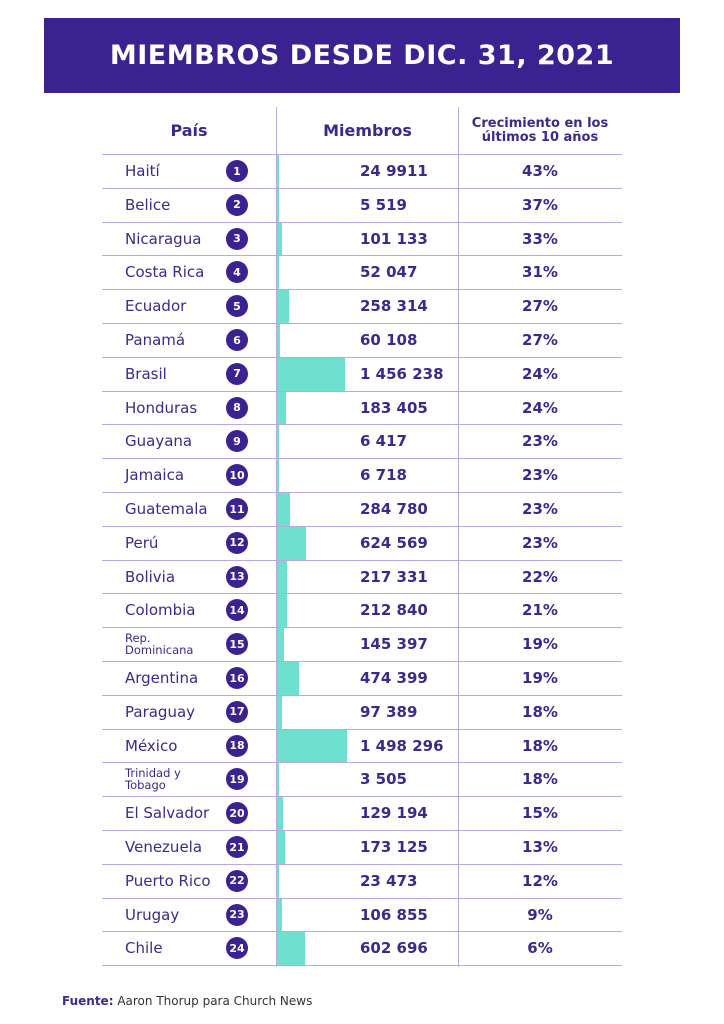 Image resolution: width=724 pixels, height=1024 pixels. What do you see at coordinates (165, 272) in the screenshot?
I see `country-name: Costa Rica` at bounding box center [165, 272].